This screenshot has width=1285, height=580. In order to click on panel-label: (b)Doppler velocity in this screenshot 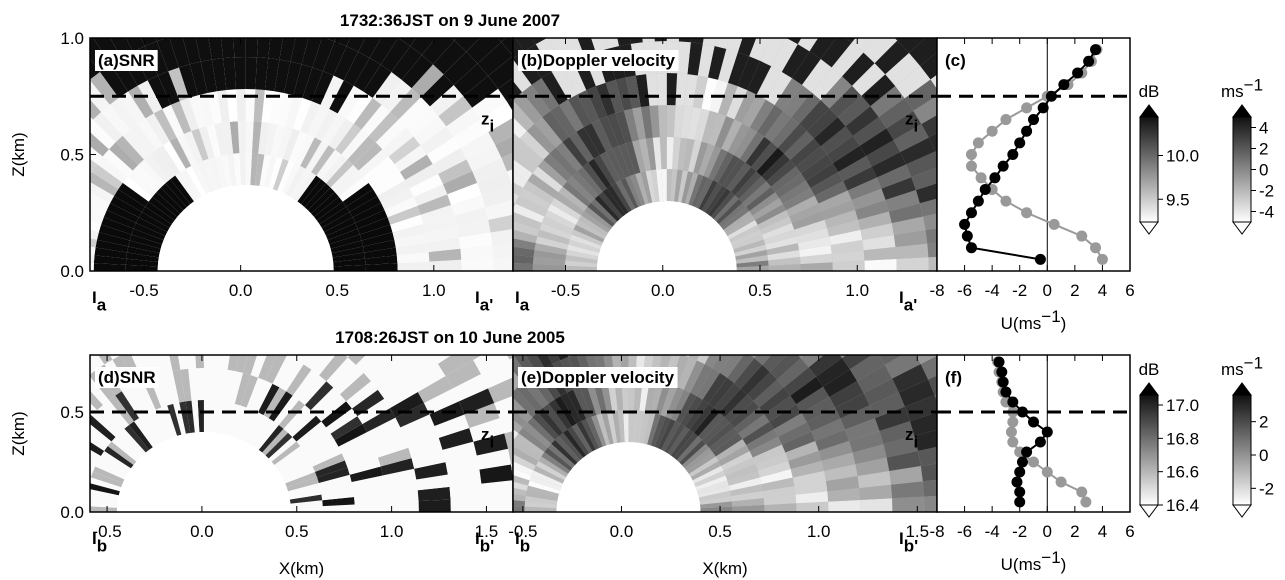, I will do `click(598, 60)`.